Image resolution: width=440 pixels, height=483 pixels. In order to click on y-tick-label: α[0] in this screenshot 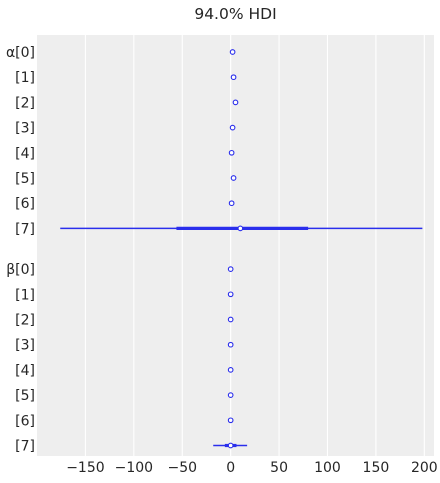, I will do `click(20, 53)`.